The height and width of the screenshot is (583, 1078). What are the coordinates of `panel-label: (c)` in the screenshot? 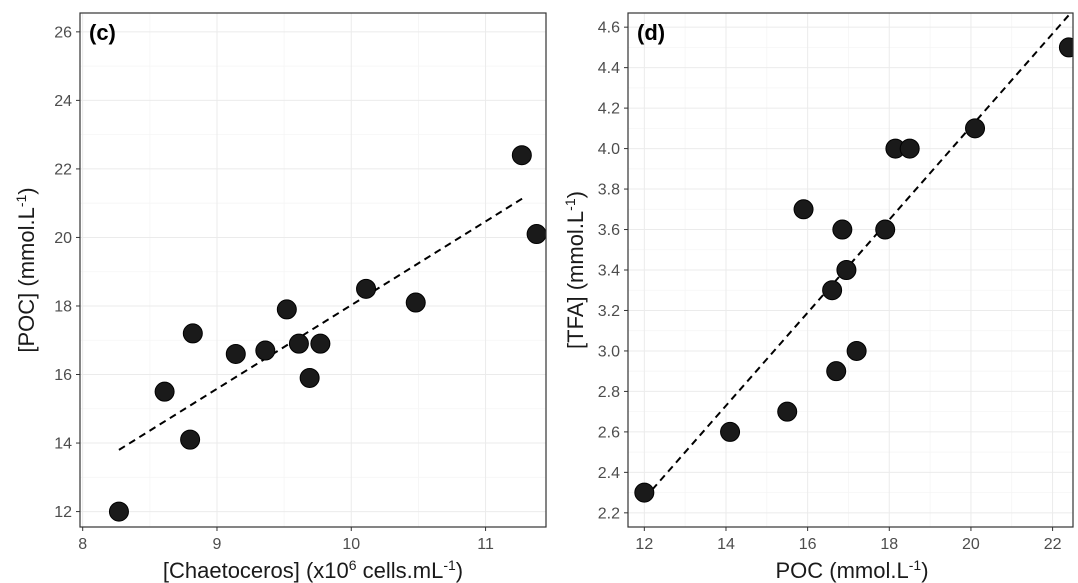 It's located at (102, 32).